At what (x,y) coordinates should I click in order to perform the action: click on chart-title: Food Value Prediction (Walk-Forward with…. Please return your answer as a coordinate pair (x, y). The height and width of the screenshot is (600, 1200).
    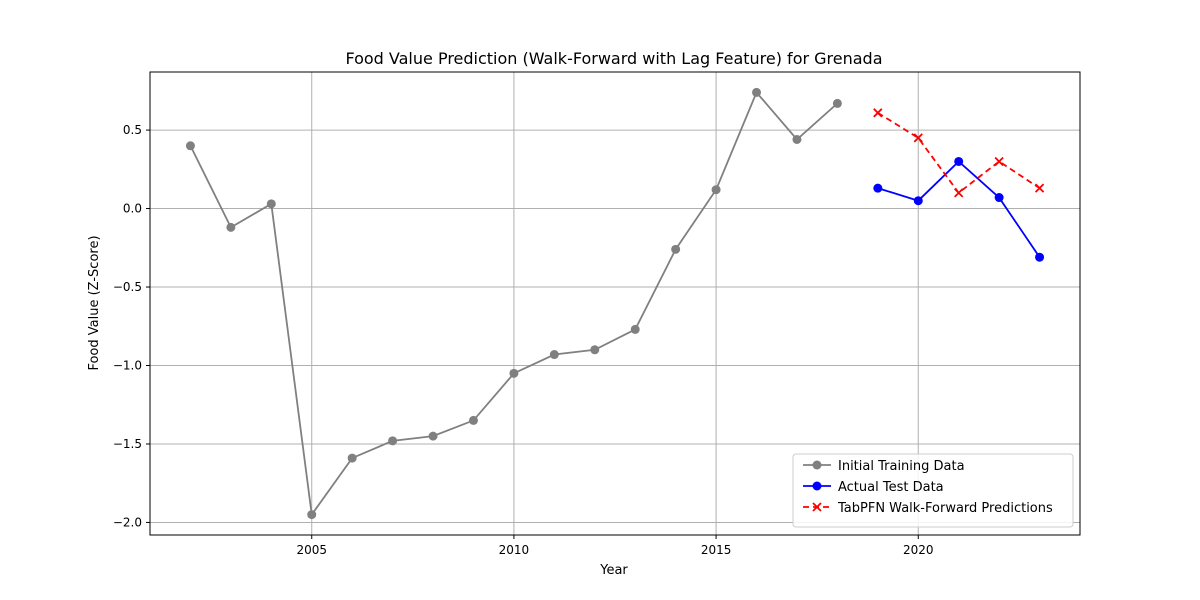
    Looking at the image, I should click on (613, 58).